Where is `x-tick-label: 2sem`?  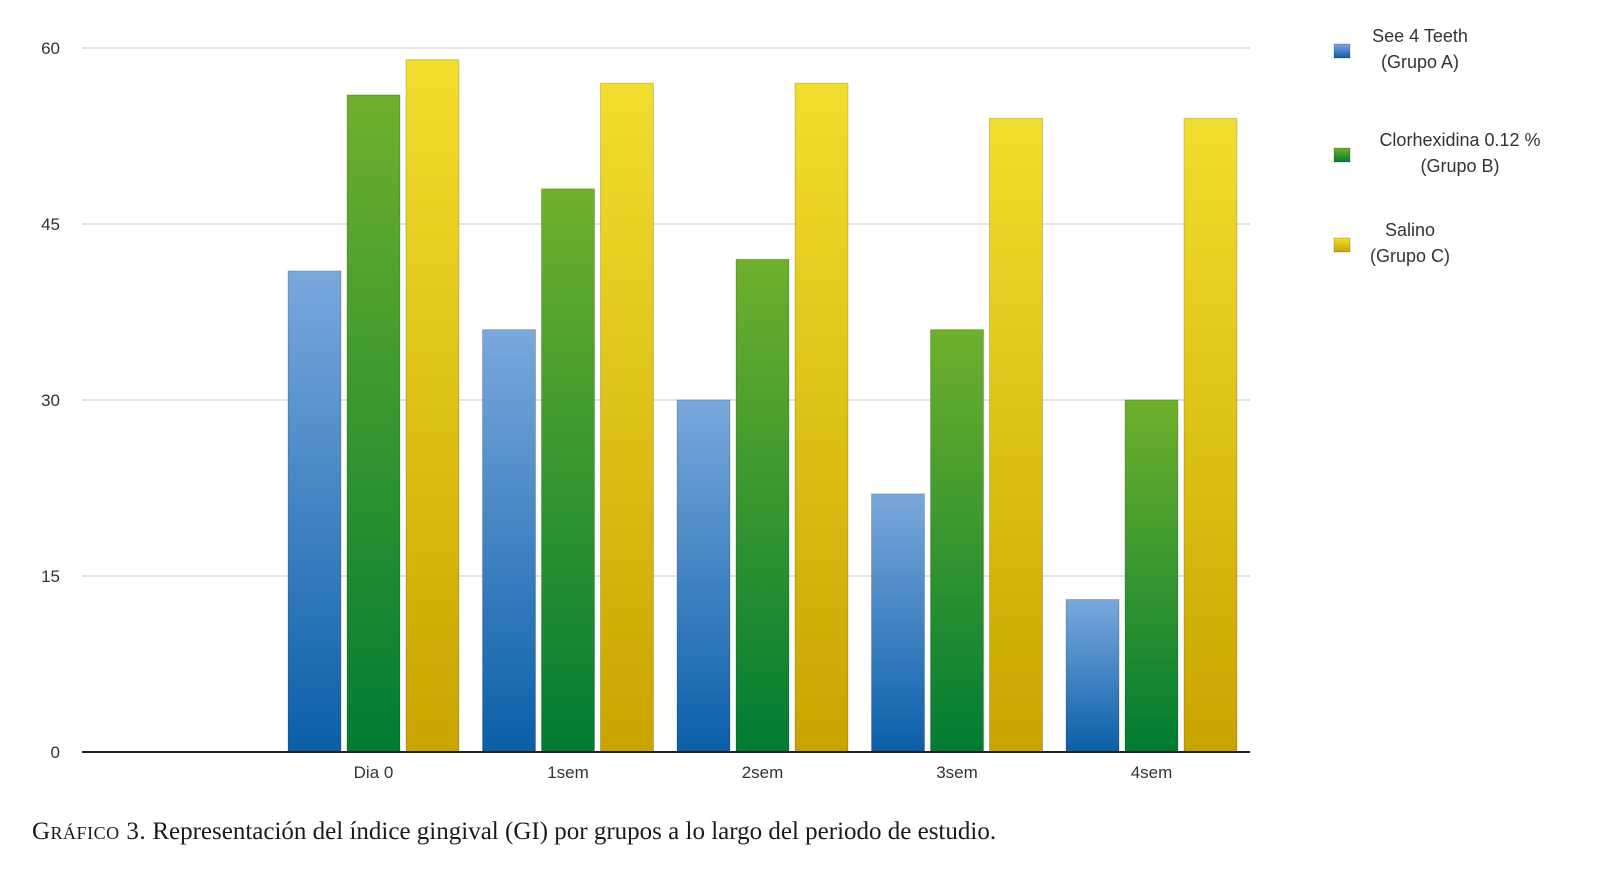
x-tick-label: 2sem is located at coordinates (763, 772).